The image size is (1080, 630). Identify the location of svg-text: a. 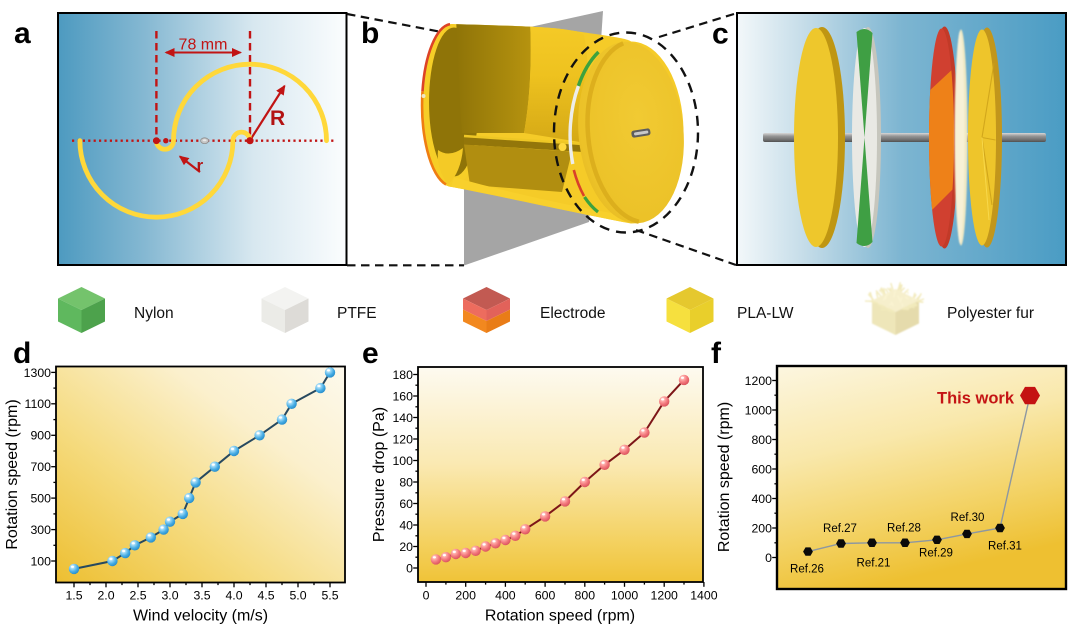
(22, 33).